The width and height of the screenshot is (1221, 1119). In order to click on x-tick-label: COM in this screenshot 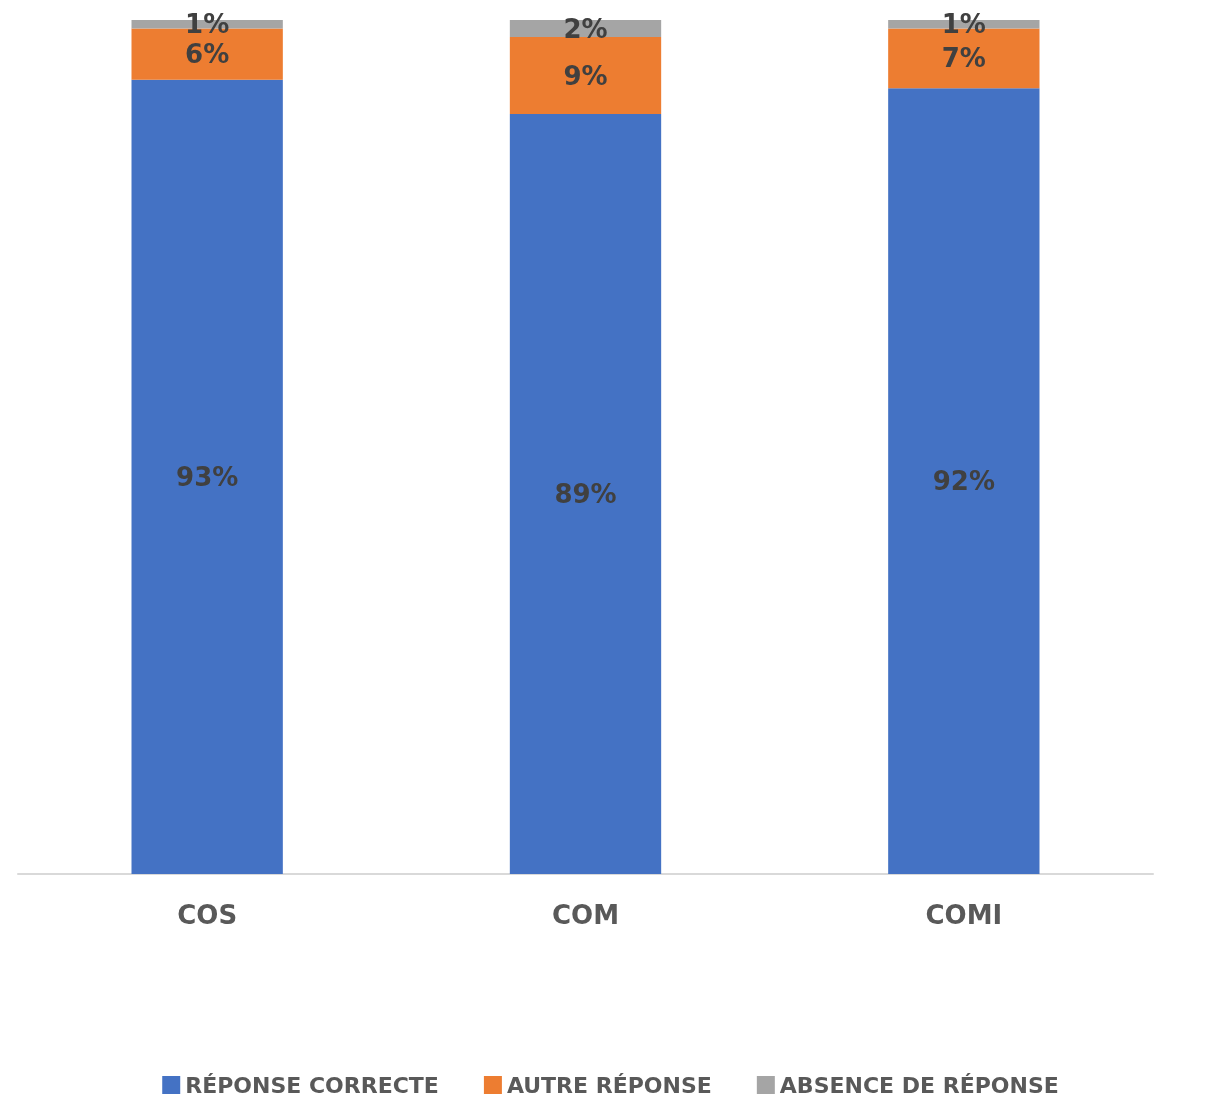, I will do `click(585, 915)`.